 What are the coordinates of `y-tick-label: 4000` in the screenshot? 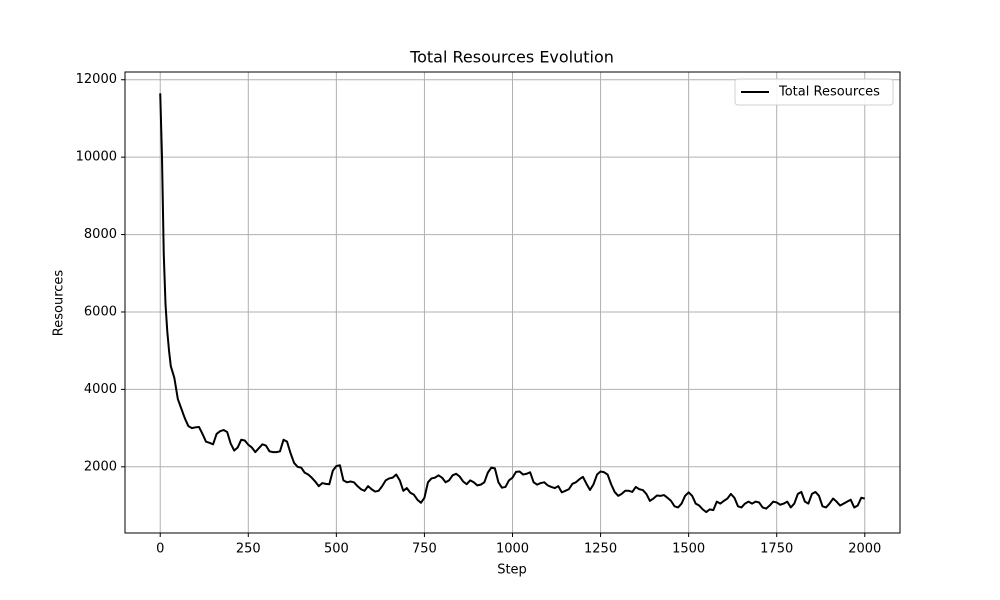 It's located at (100, 389).